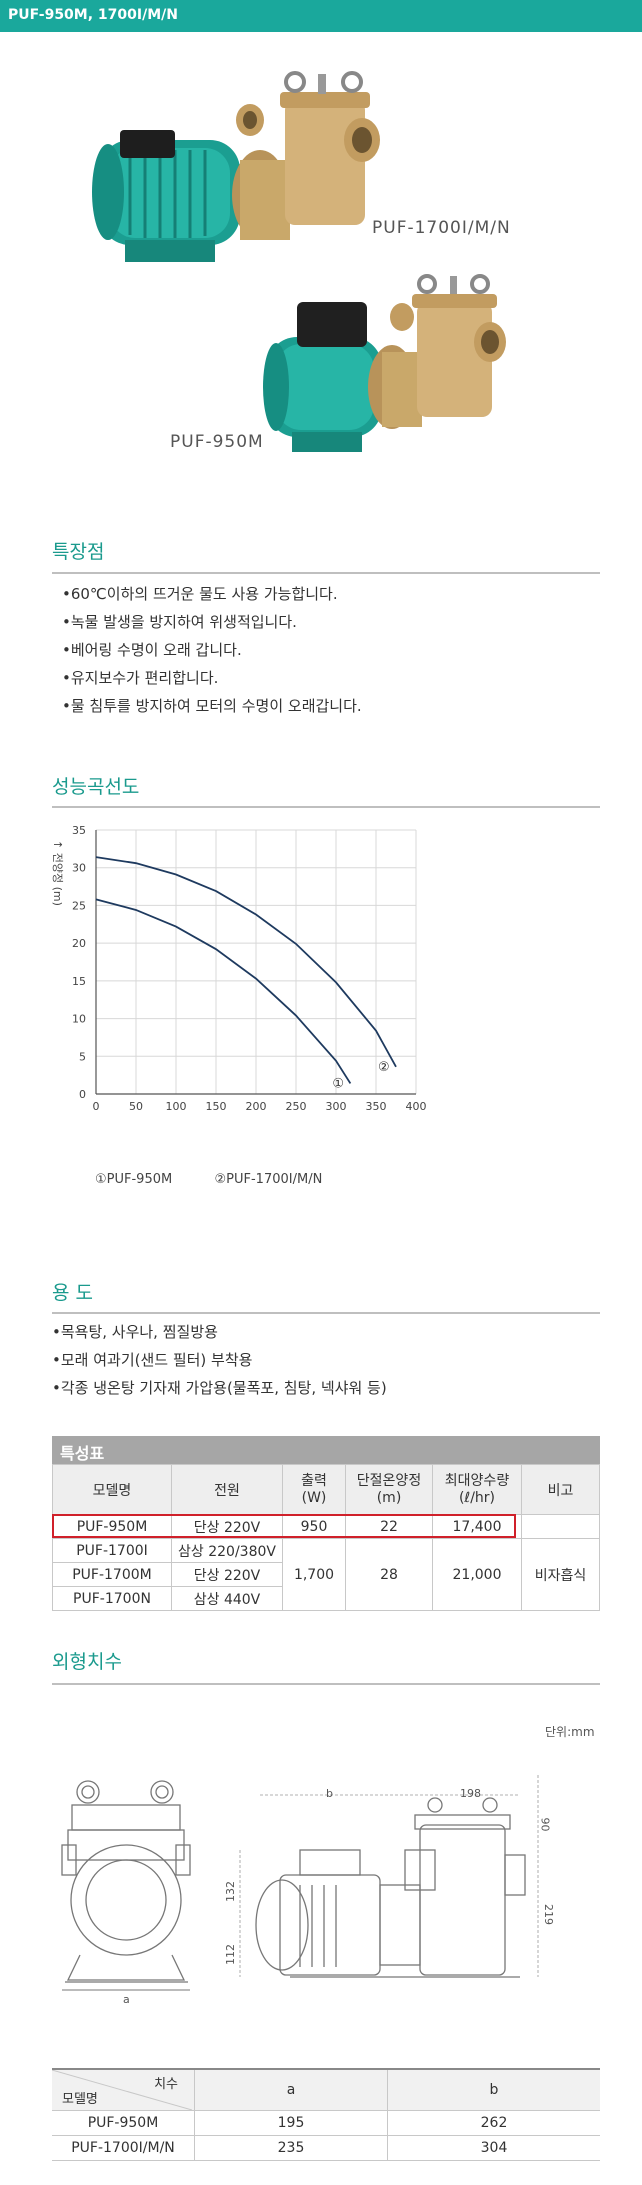 The width and height of the screenshot is (642, 2185). What do you see at coordinates (140, 678) in the screenshot?
I see `feature-item: •유지보수가 편리합니다.` at bounding box center [140, 678].